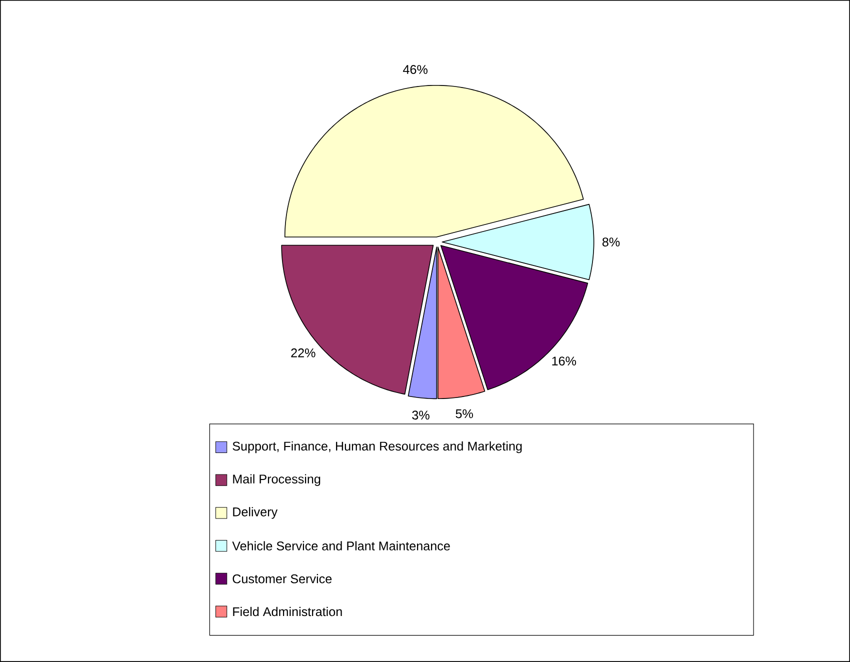 The image size is (850, 662). Describe the element at coordinates (287, 611) in the screenshot. I see `legend-label: Field Administration` at that location.